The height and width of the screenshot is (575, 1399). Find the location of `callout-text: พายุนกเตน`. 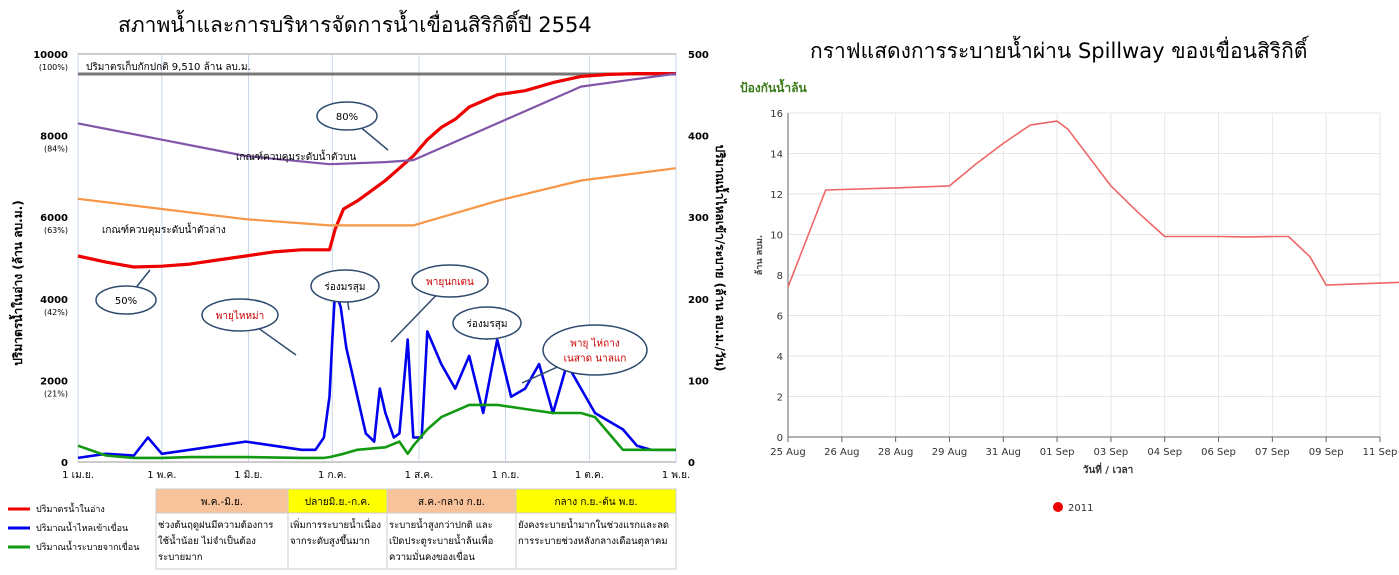

callout-text: พายุนกเตน is located at coordinates (450, 282).